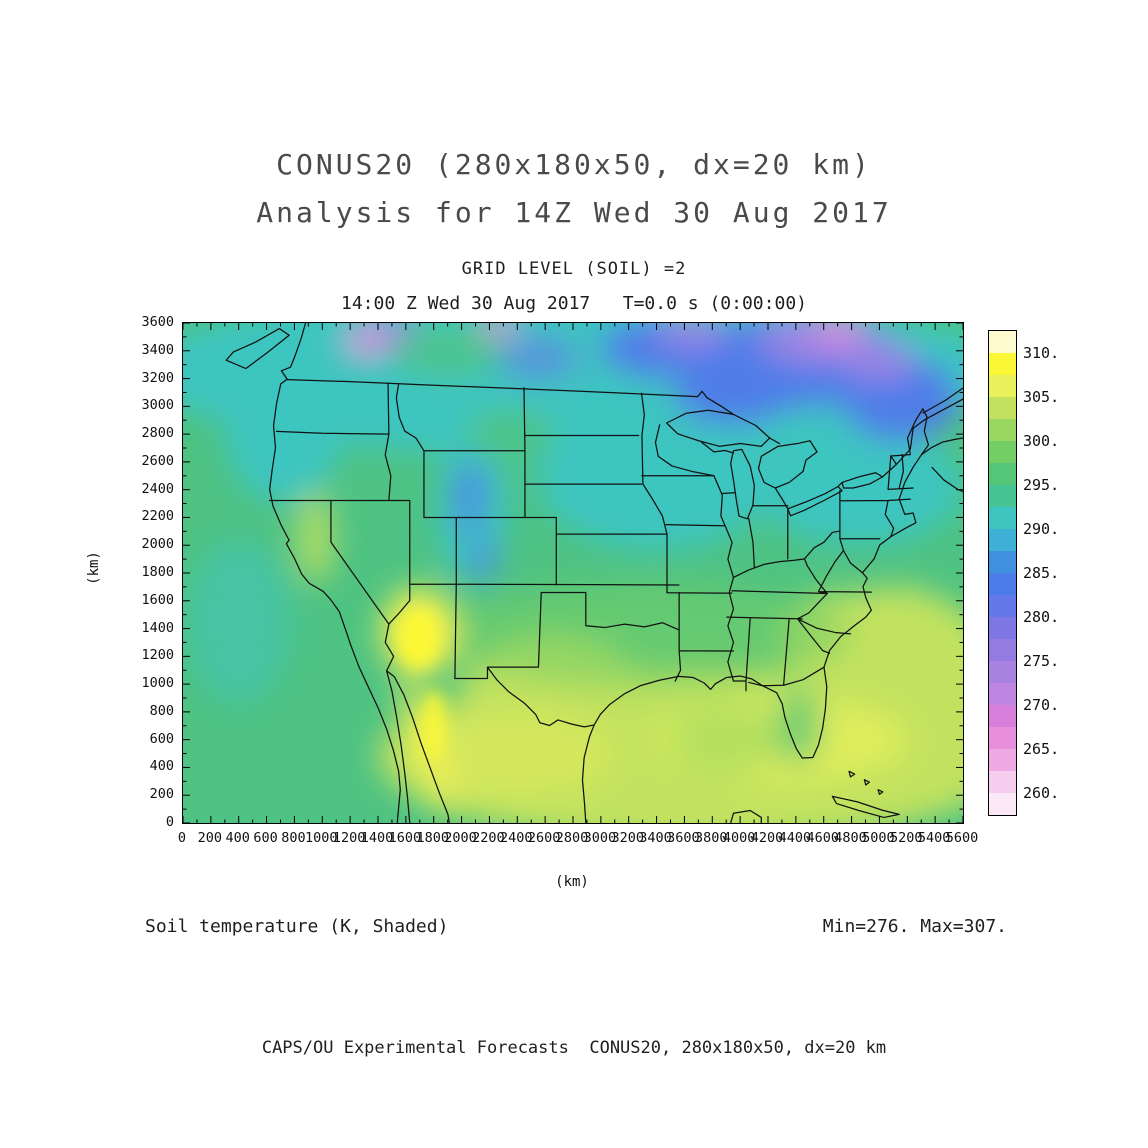 The width and height of the screenshot is (1148, 1148). What do you see at coordinates (169, 822) in the screenshot?
I see `y-tick-label: 0` at bounding box center [169, 822].